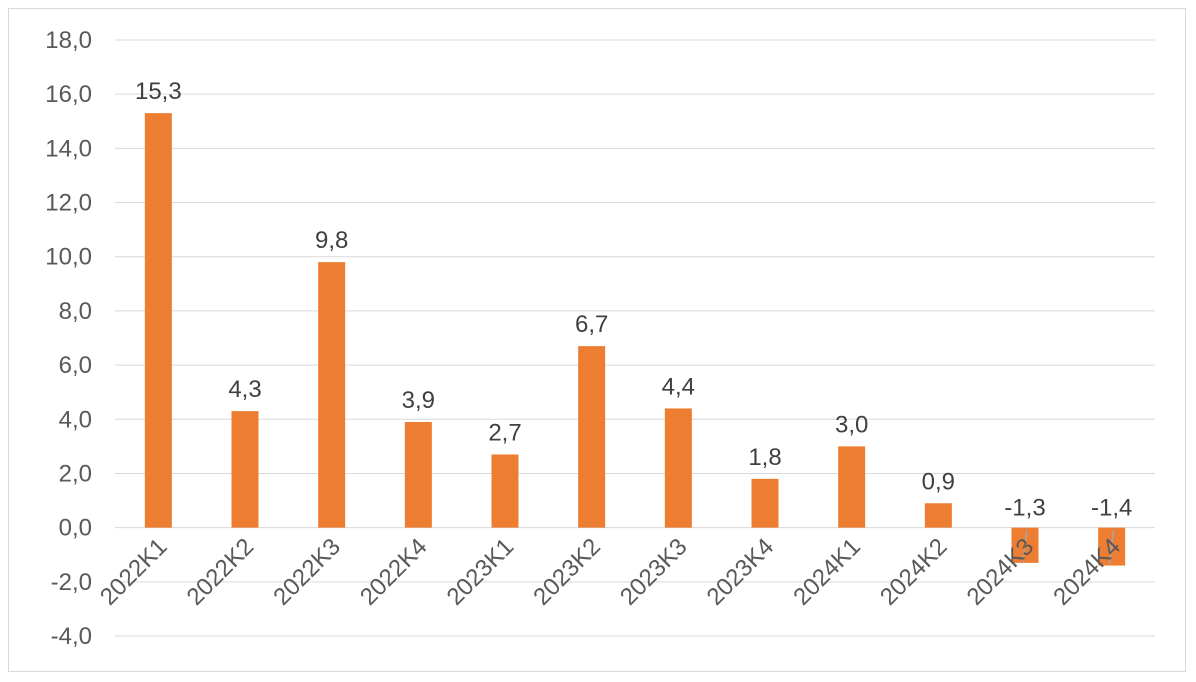 The width and height of the screenshot is (1196, 682). Describe the element at coordinates (1024, 508) in the screenshot. I see `data-label: -1,3` at that location.